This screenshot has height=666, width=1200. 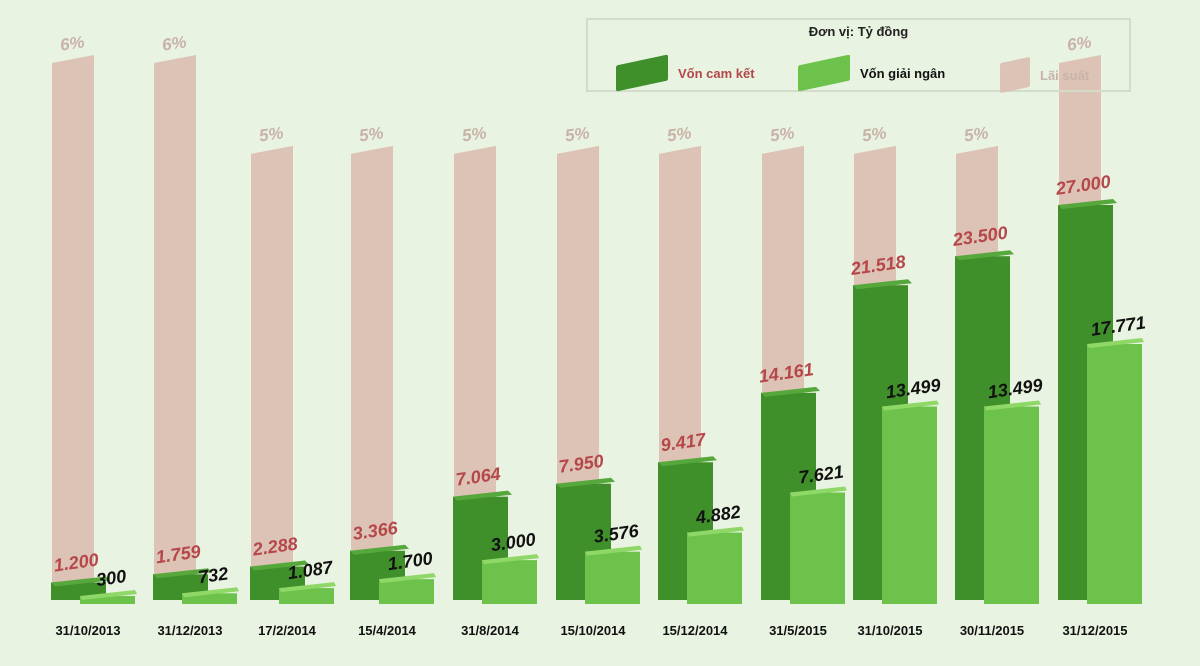 I want to click on legend-item-disbursed: Vốn giải ngân, so click(x=872, y=73).